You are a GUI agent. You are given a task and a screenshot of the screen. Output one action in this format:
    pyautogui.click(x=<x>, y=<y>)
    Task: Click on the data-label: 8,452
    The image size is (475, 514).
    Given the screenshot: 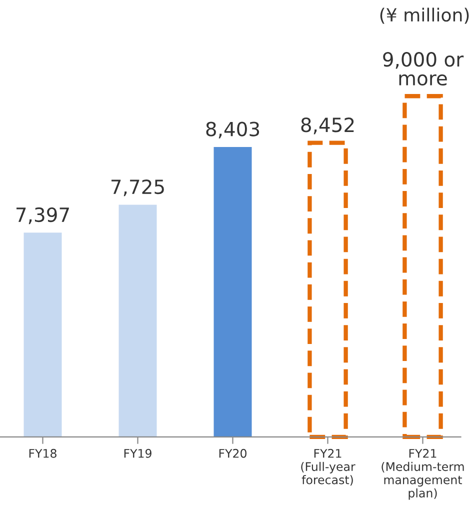 What is the action you would take?
    pyautogui.click(x=327, y=126)
    